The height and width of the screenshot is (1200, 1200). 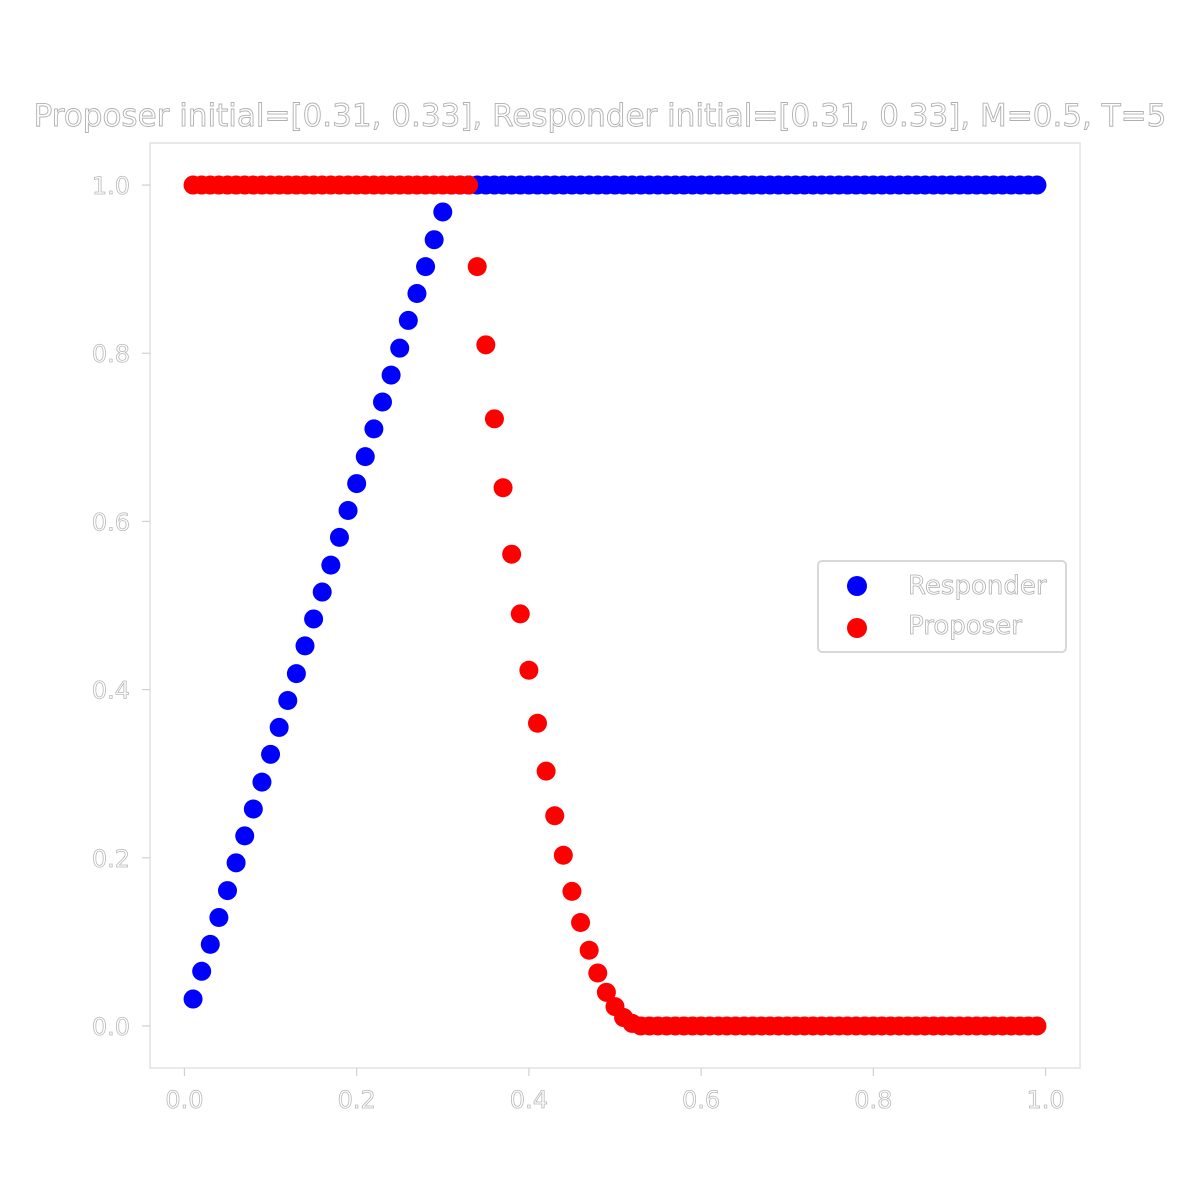 I want to click on x-tick-label: 0.2, so click(x=357, y=1100).